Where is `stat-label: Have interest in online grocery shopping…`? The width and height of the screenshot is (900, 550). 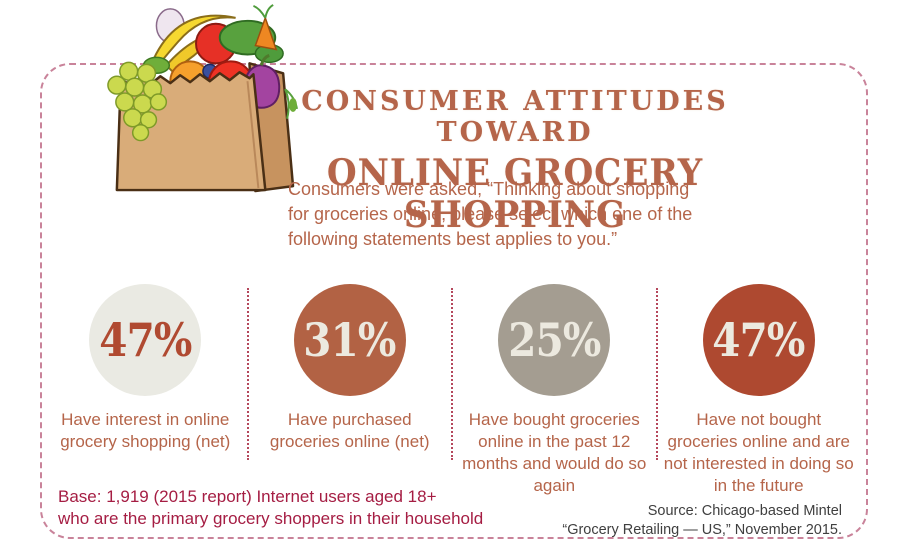
stat-label: Have interest in online grocery shopping… is located at coordinates (145, 430).